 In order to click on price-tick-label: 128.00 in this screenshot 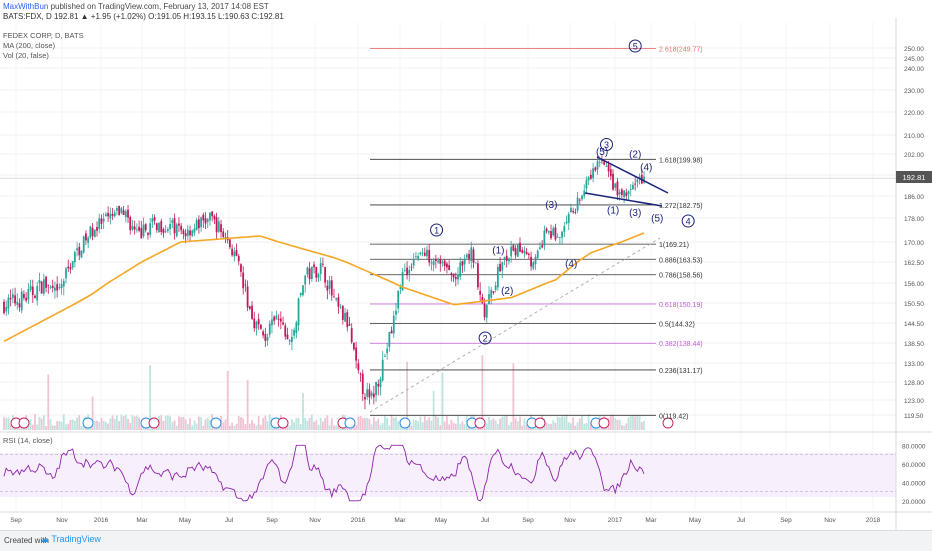, I will do `click(914, 383)`.